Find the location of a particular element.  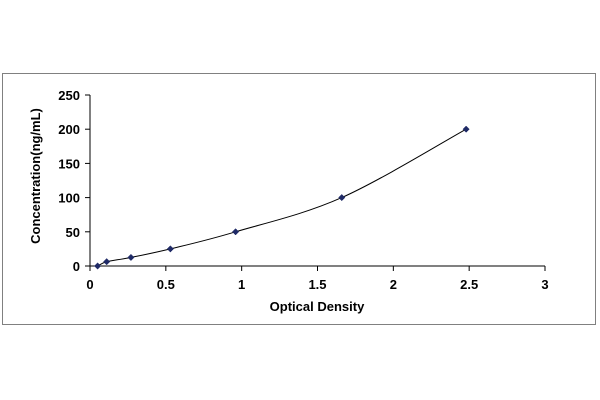

x-tick-label: 1.5 is located at coordinates (317, 284).